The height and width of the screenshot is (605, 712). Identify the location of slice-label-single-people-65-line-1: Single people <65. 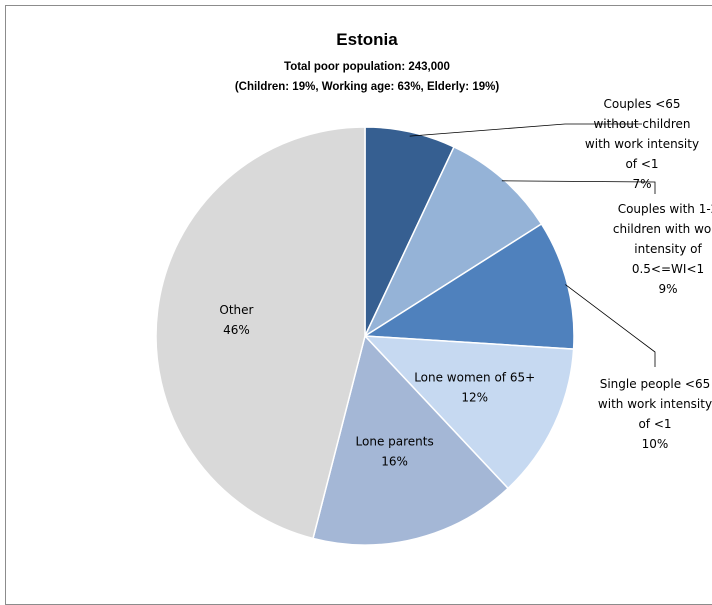
(655, 384).